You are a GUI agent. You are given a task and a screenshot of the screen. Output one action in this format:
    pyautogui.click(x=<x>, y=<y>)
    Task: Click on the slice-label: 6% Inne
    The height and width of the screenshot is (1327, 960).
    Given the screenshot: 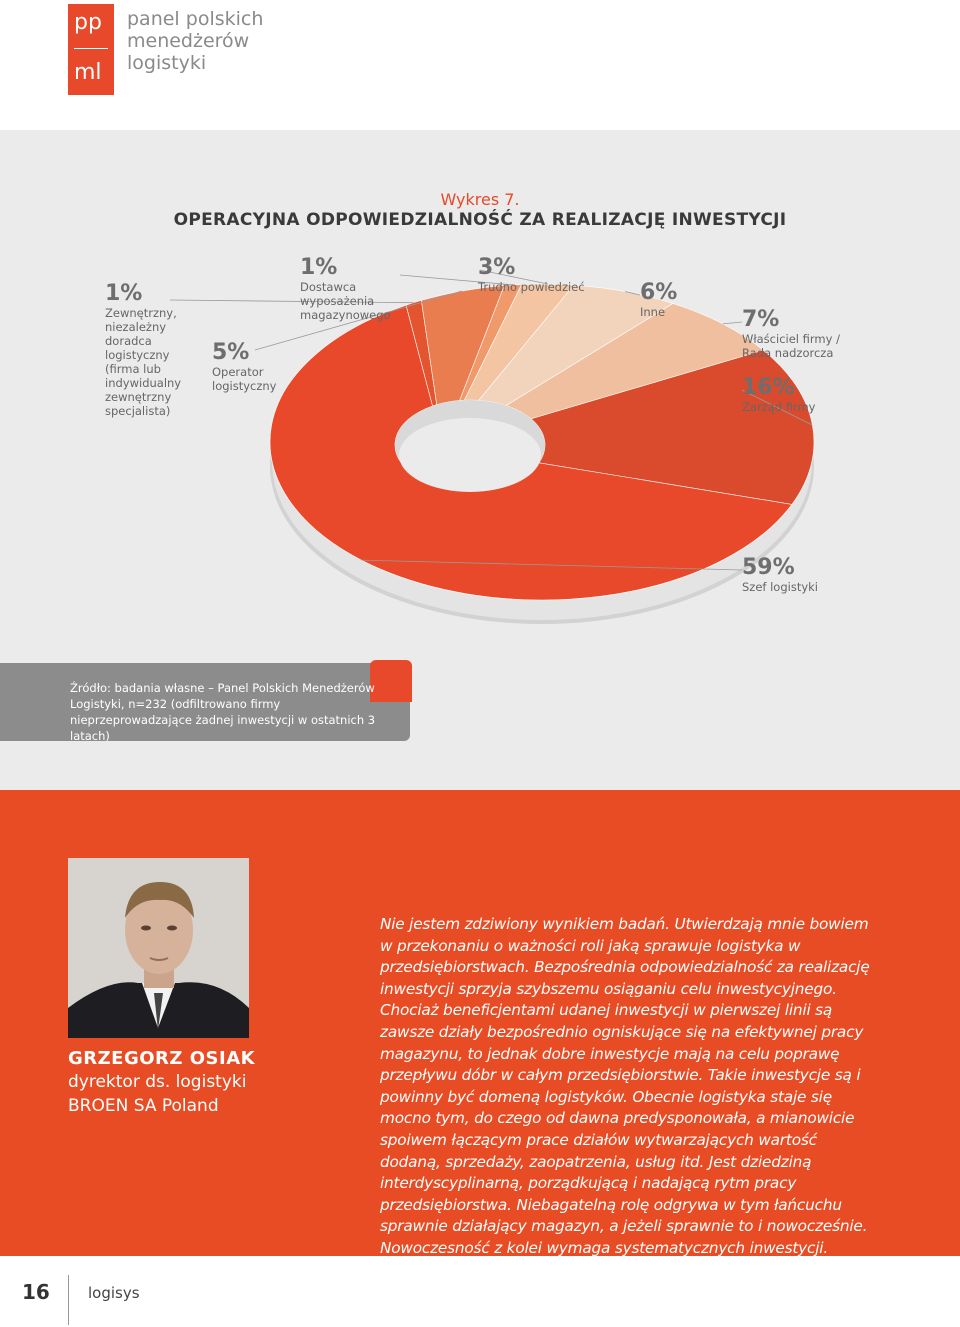 What is the action you would take?
    pyautogui.click(x=680, y=300)
    